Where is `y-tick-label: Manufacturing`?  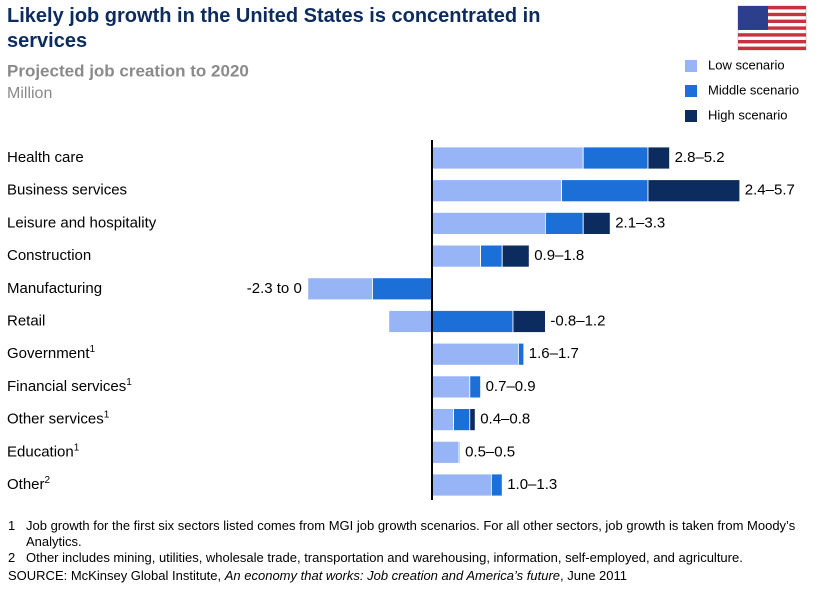 y-tick-label: Manufacturing is located at coordinates (54, 288).